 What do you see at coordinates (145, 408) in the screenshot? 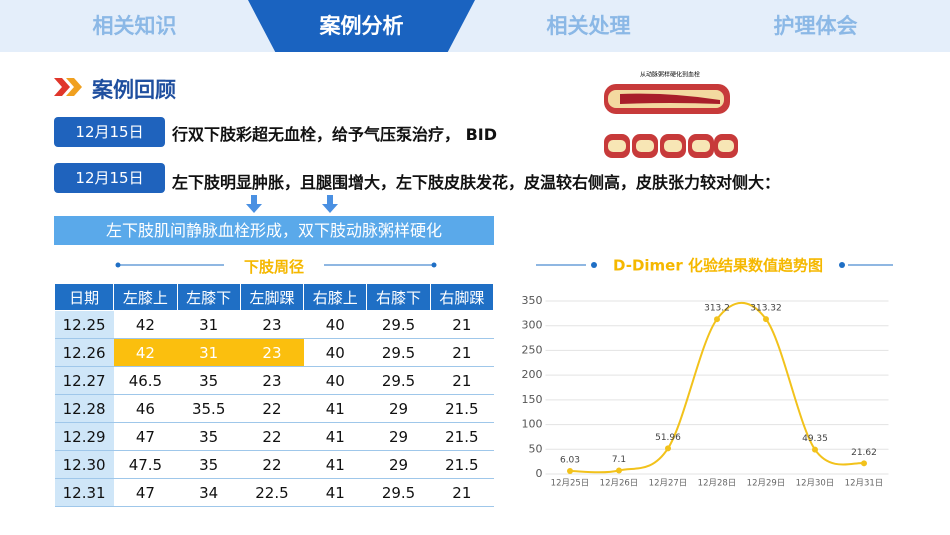
I see `cell: 46` at bounding box center [145, 408].